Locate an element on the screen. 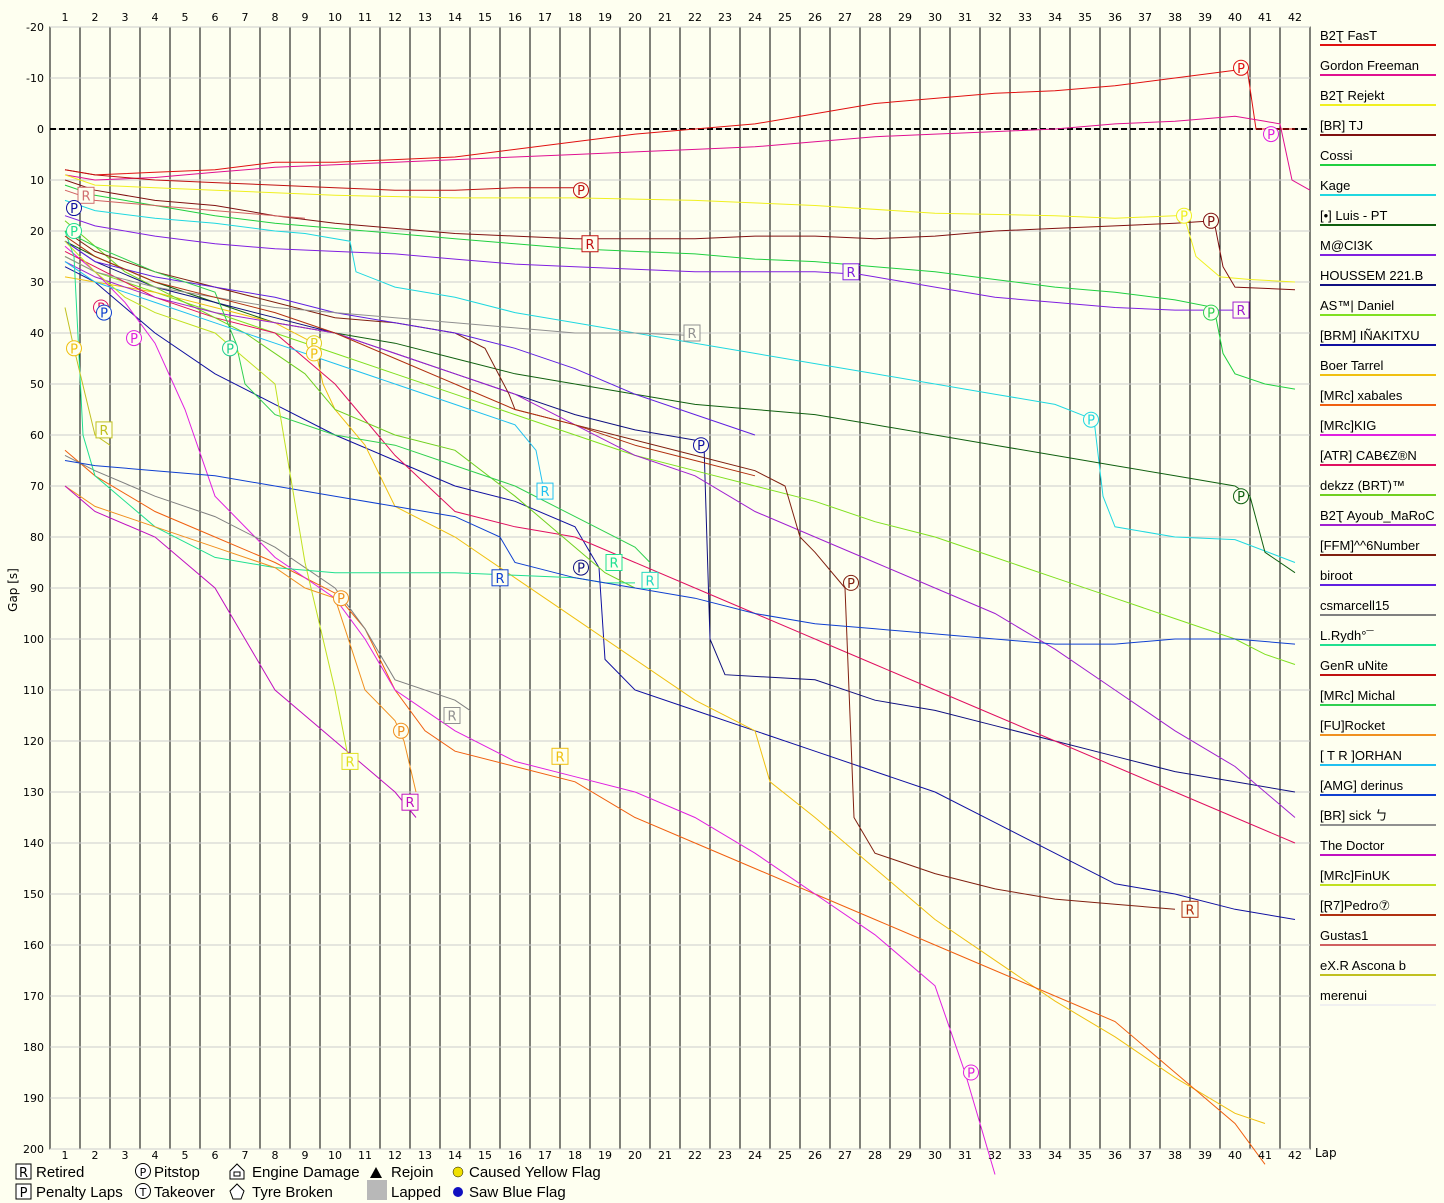 The width and height of the screenshot is (1444, 1203). penalty-laps-label: Penalty Laps is located at coordinates (79, 1192).